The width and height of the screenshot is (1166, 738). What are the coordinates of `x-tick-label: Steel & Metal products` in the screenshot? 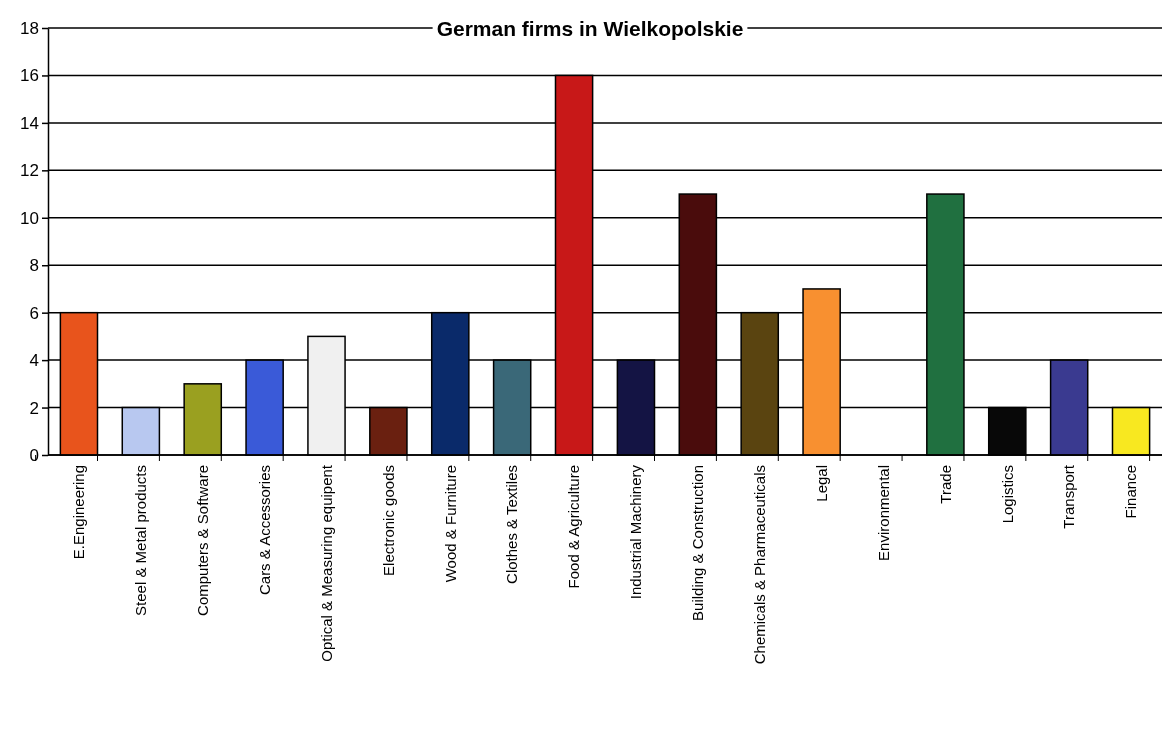 It's located at (141, 540).